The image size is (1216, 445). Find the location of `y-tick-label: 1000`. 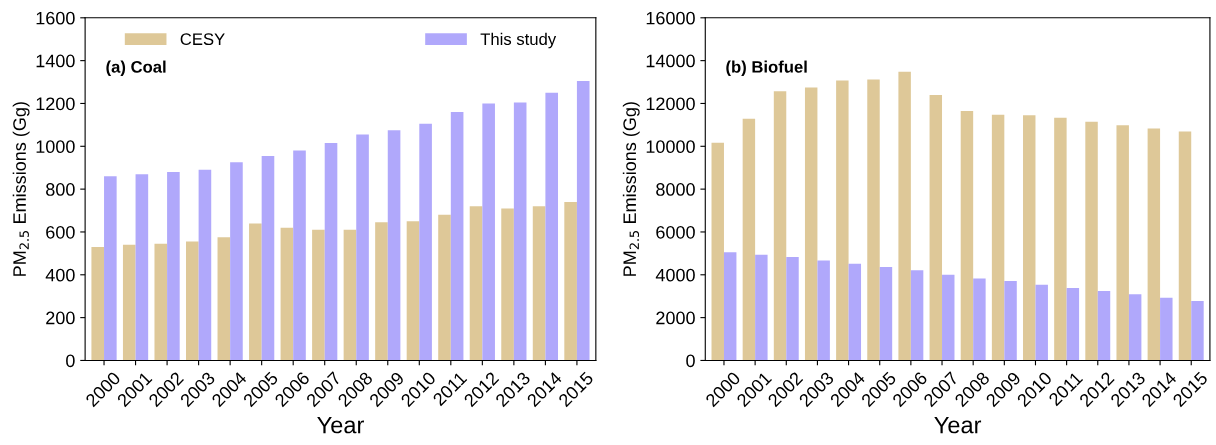

y-tick-label: 1000 is located at coordinates (55, 147).